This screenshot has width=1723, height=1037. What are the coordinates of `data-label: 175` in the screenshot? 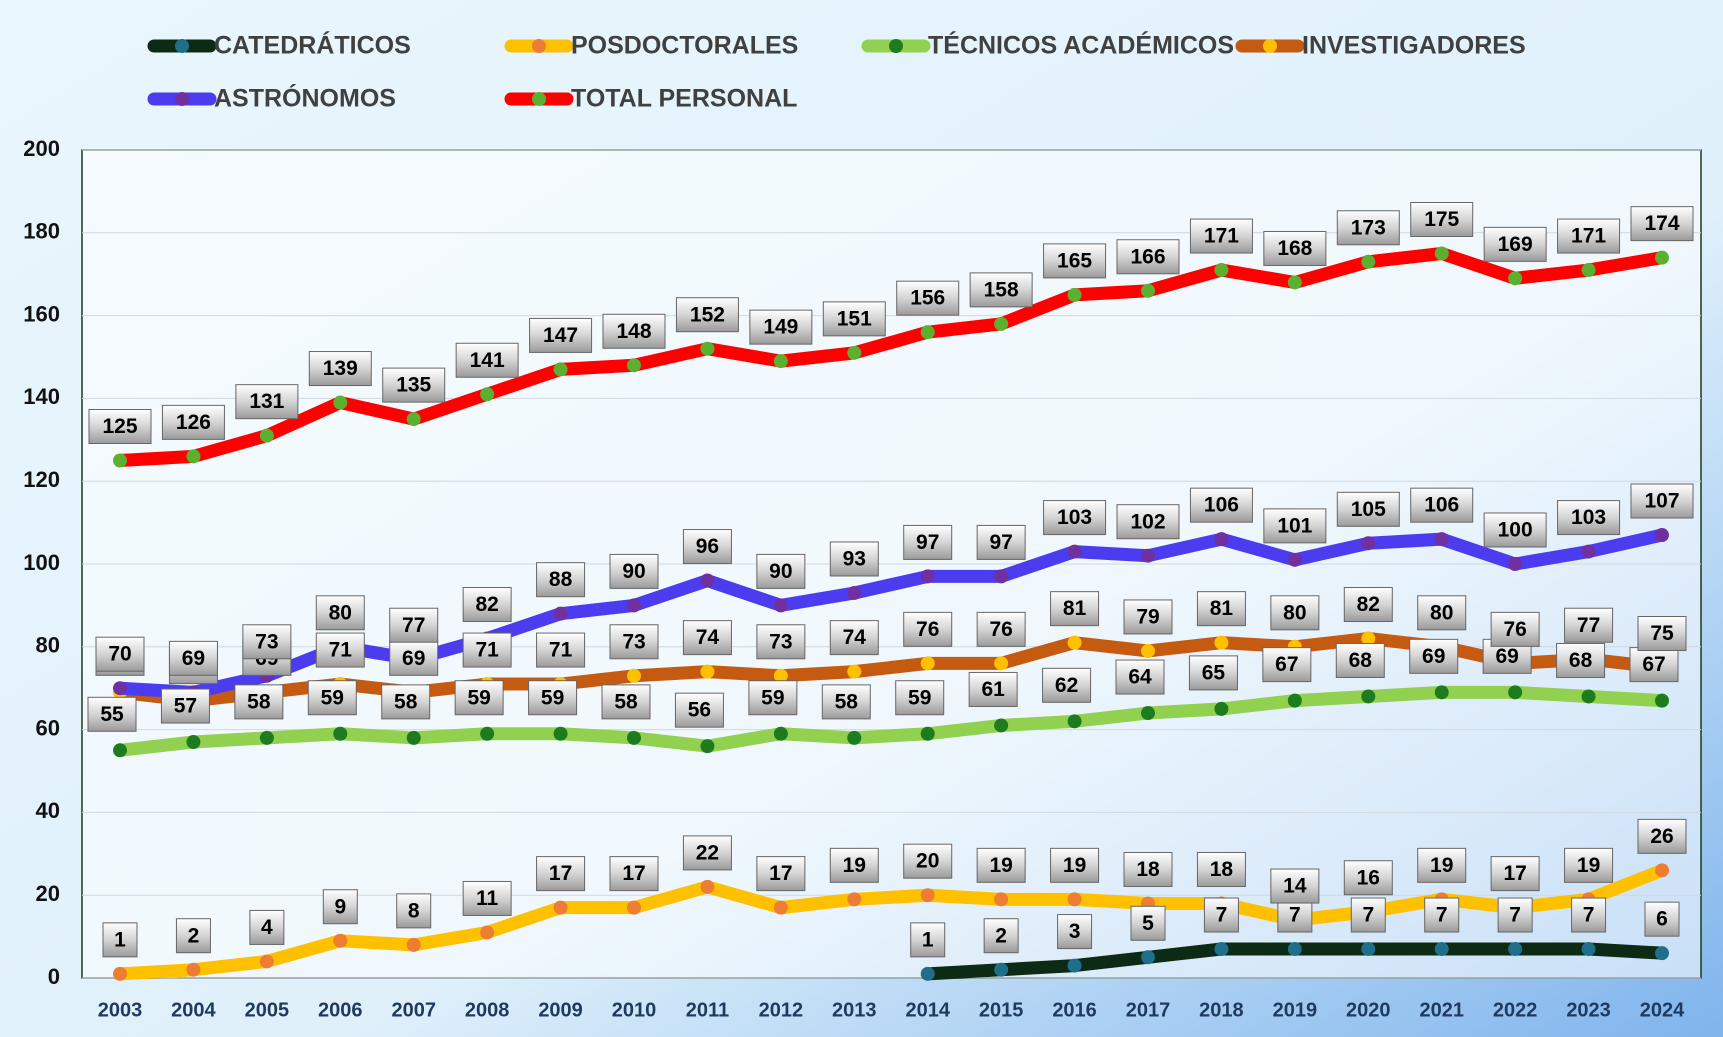 It's located at (1441, 219).